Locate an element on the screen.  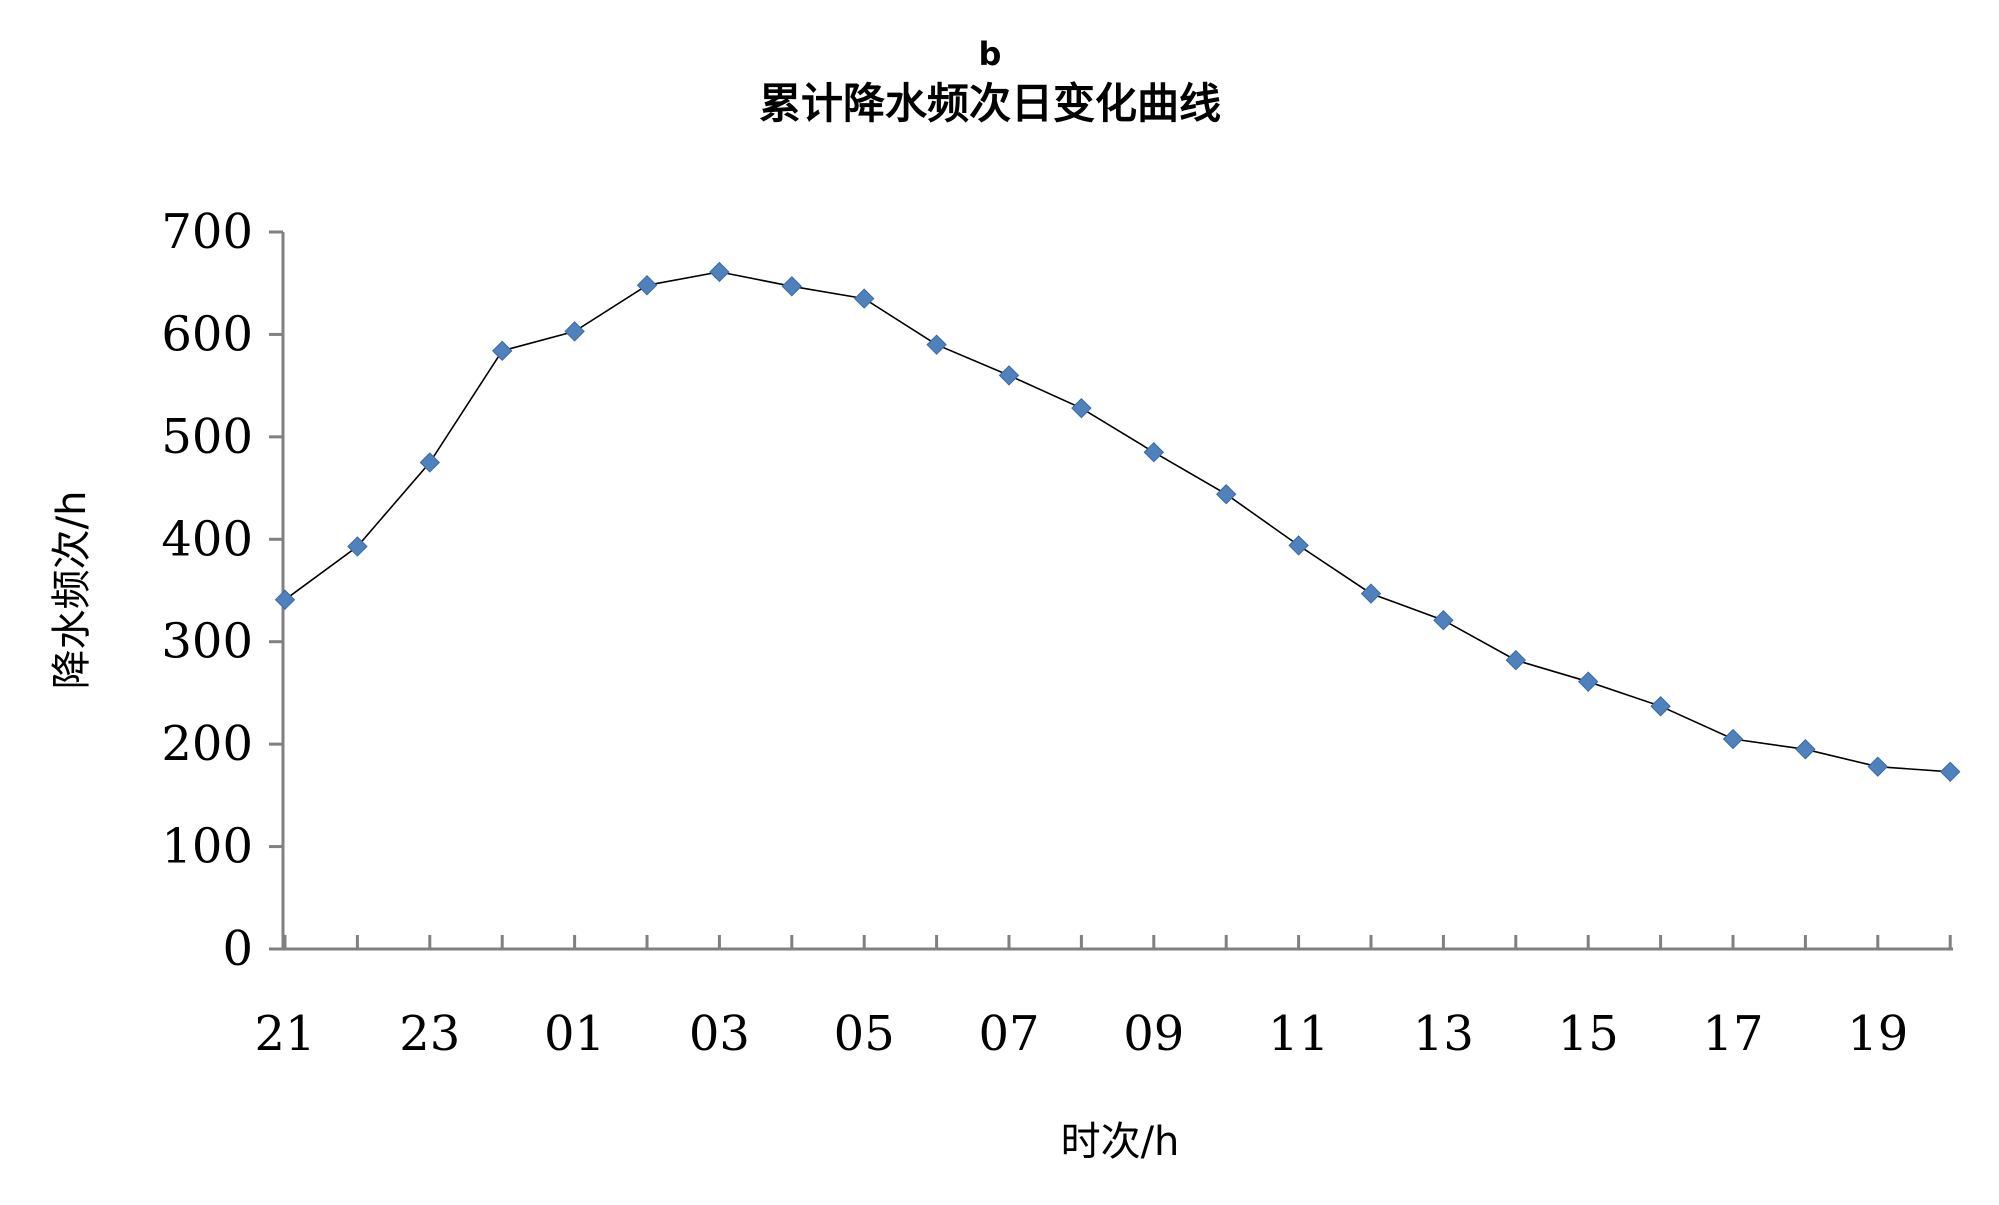
y-tick-label: 300 is located at coordinates (207, 642).